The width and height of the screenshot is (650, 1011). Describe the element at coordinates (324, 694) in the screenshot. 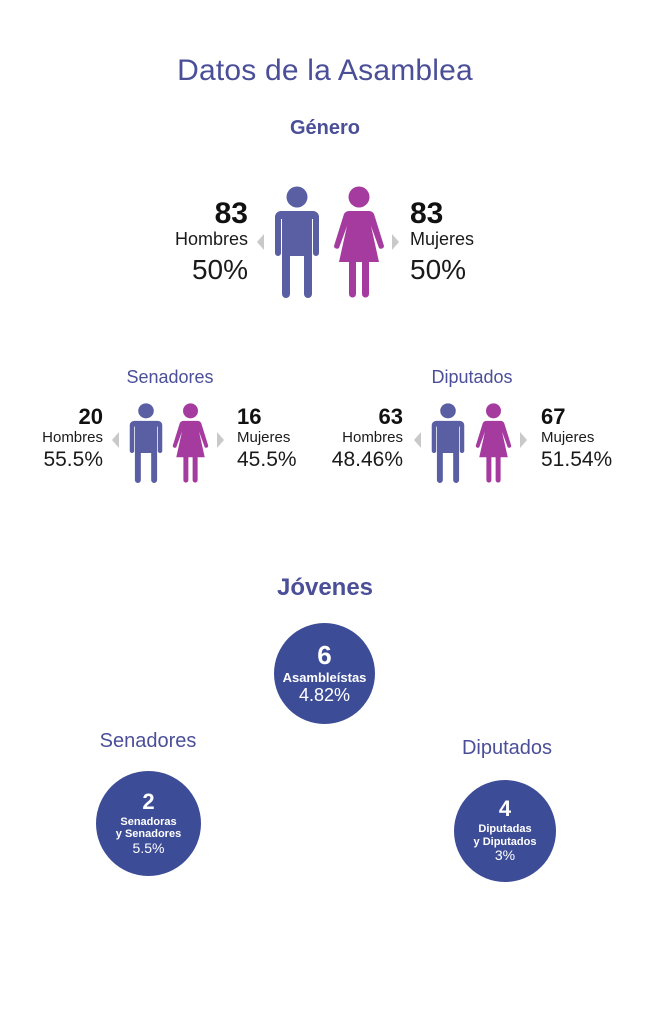

I see `youth-total-pct: 4.82%` at that location.